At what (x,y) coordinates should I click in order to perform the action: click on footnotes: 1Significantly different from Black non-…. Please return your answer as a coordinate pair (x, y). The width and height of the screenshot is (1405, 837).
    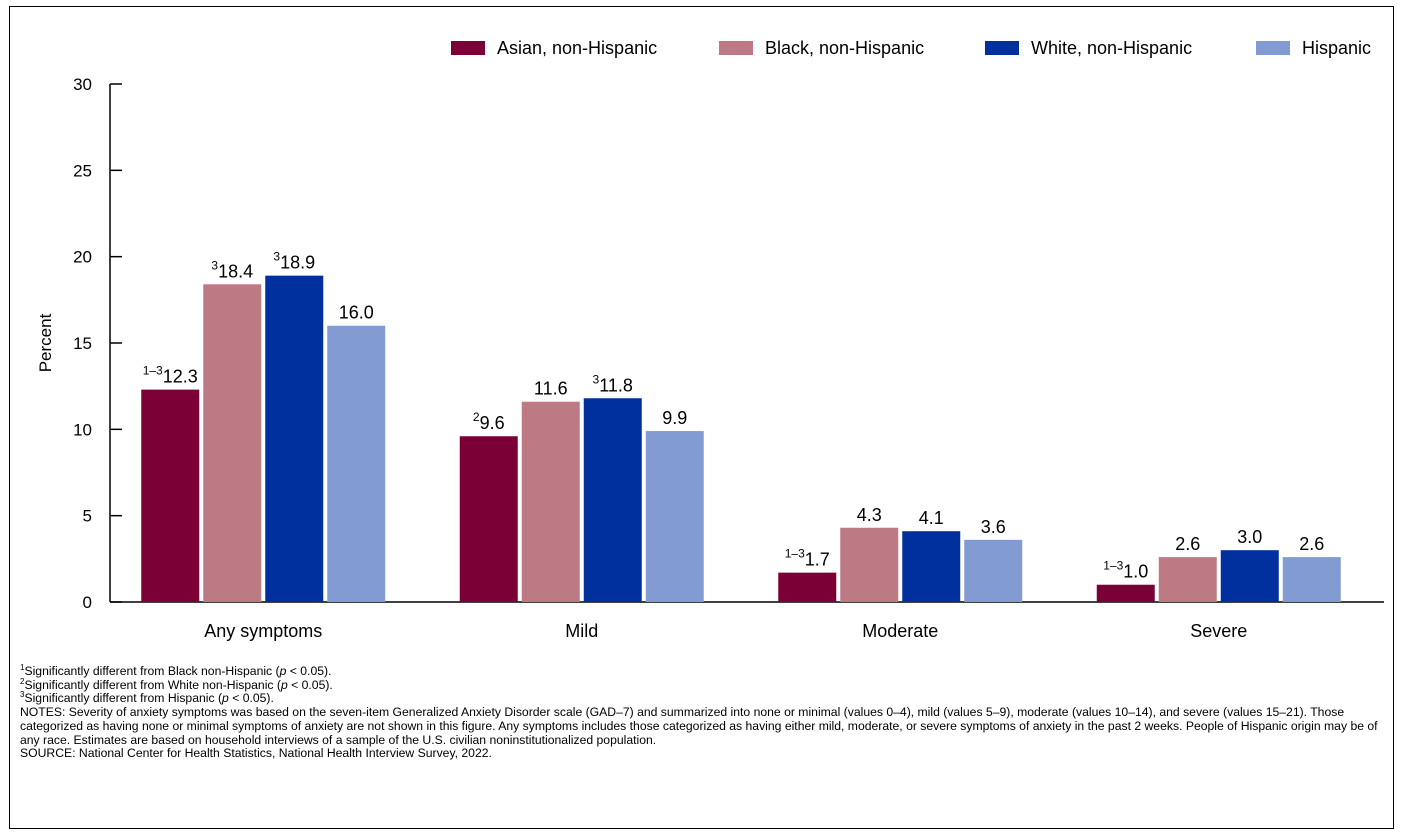
    Looking at the image, I should click on (705, 712).